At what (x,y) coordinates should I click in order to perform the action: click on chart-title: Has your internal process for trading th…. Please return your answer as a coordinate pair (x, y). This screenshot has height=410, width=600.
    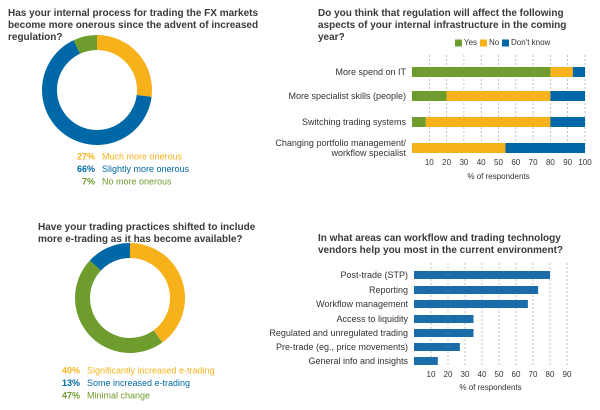
    Looking at the image, I should click on (133, 25).